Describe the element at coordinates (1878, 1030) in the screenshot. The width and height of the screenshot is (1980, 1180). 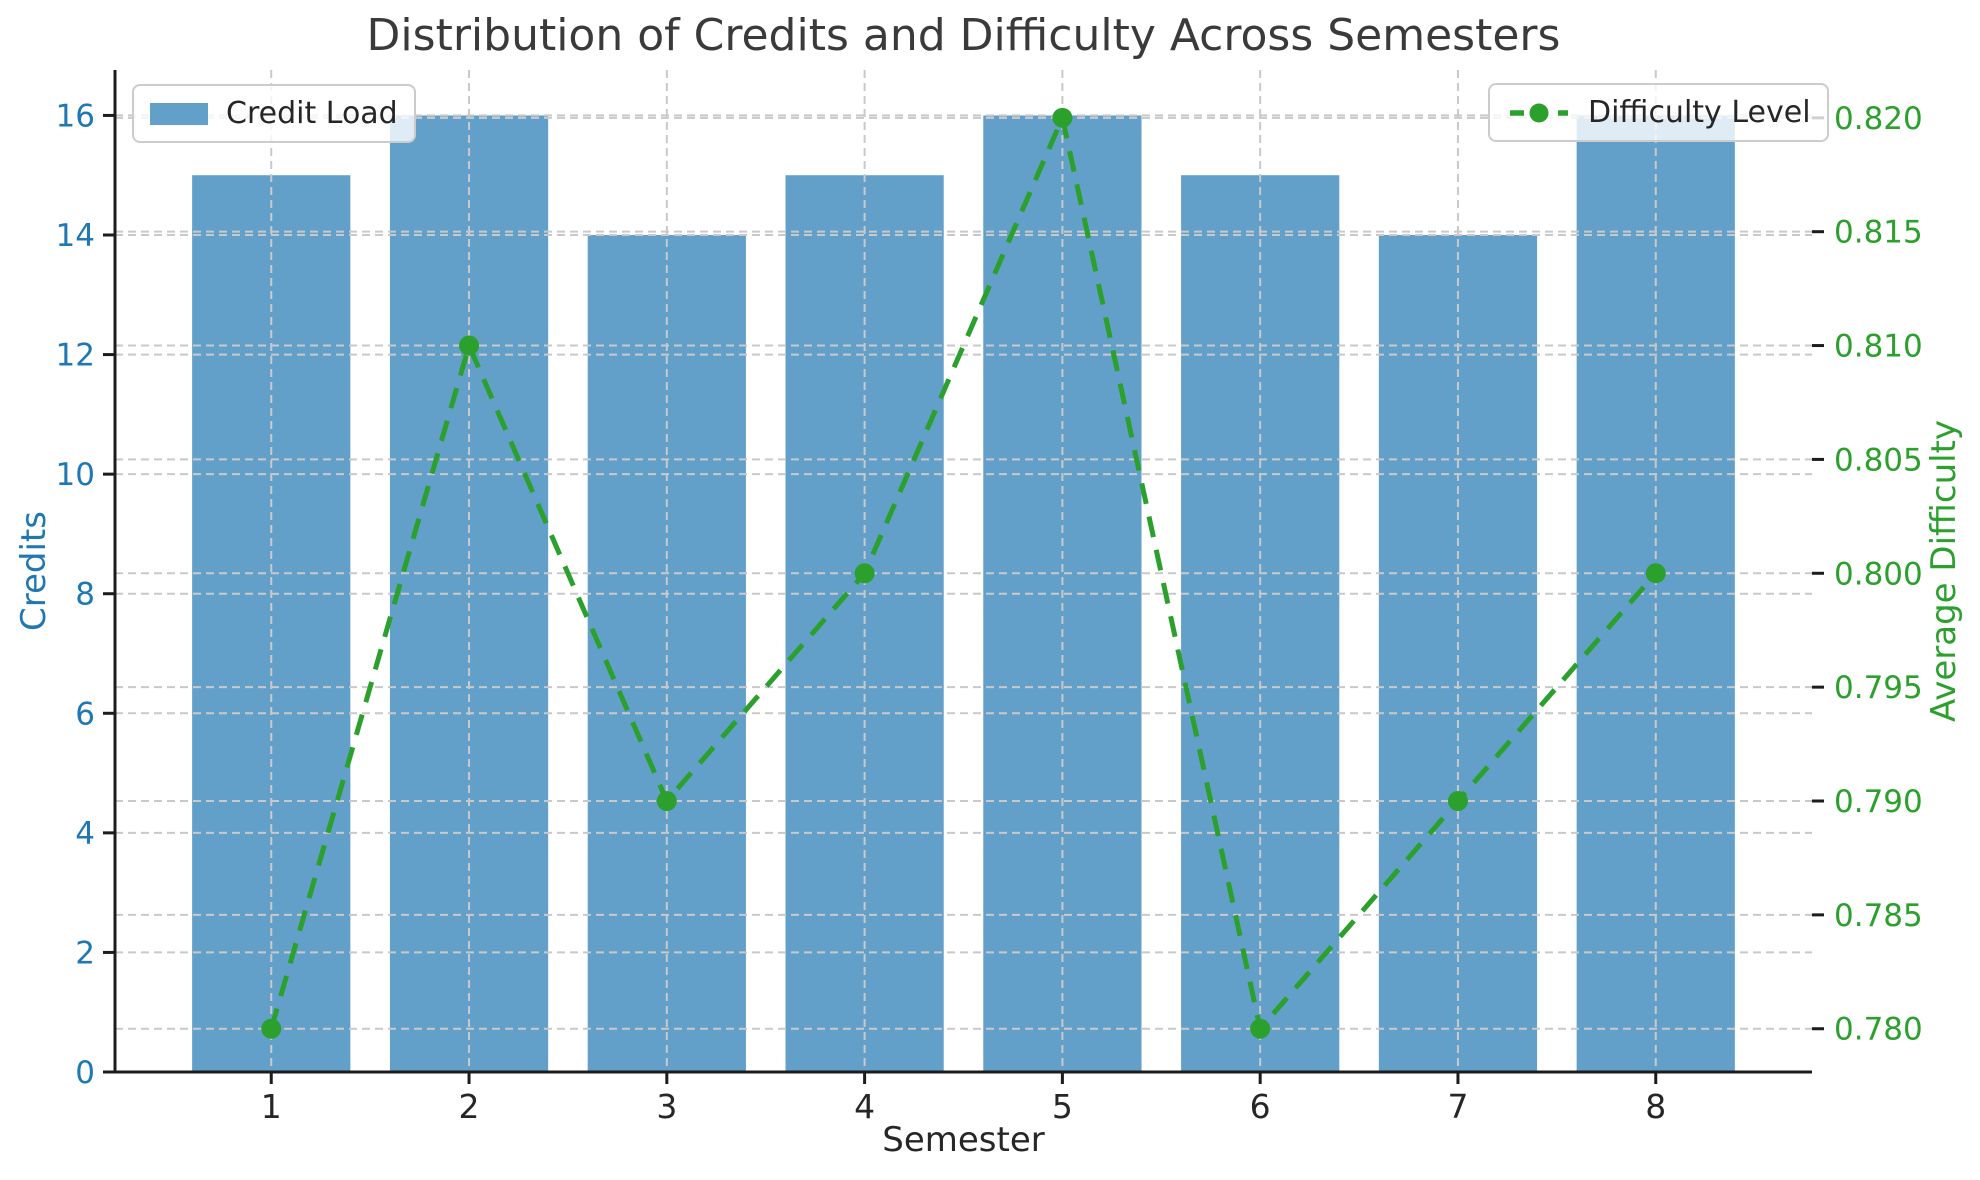
I see `right-tick-label: 0.780` at that location.